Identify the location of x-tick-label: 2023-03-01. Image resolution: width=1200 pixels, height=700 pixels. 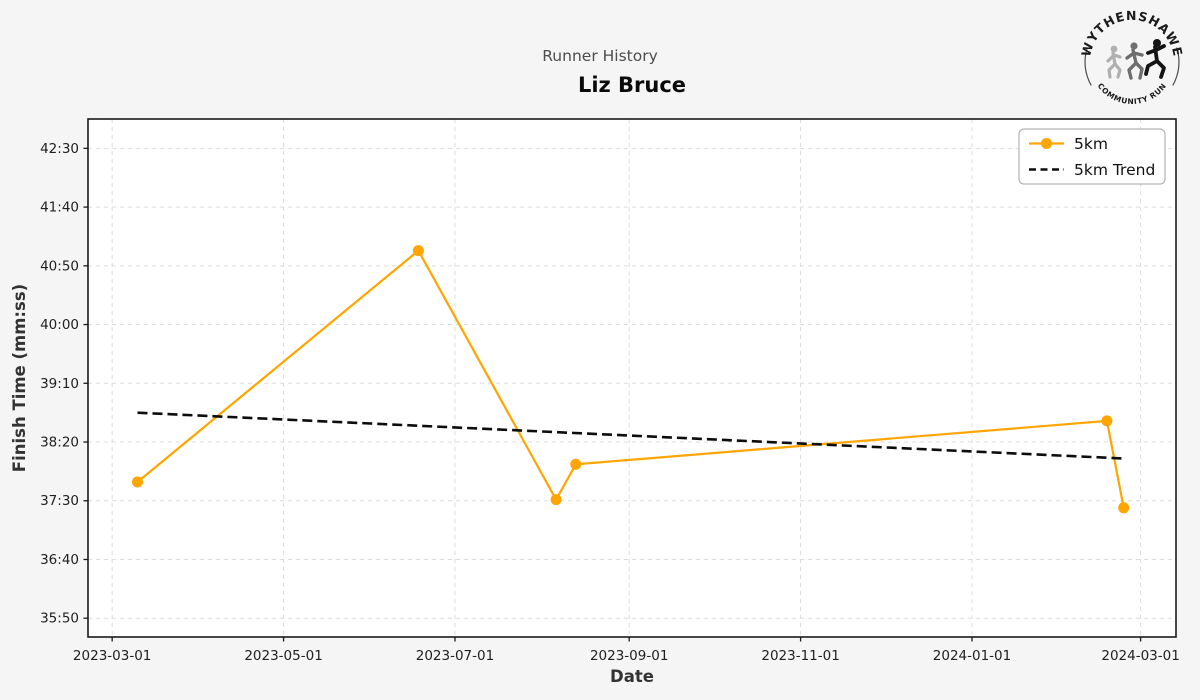
(112, 656).